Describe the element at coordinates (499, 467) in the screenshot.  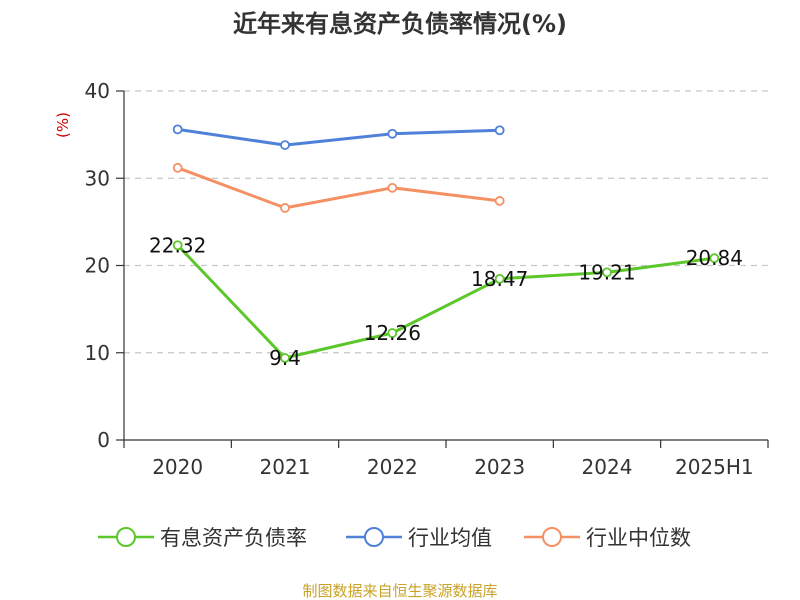
I see `x-tick-label: 2023` at that location.